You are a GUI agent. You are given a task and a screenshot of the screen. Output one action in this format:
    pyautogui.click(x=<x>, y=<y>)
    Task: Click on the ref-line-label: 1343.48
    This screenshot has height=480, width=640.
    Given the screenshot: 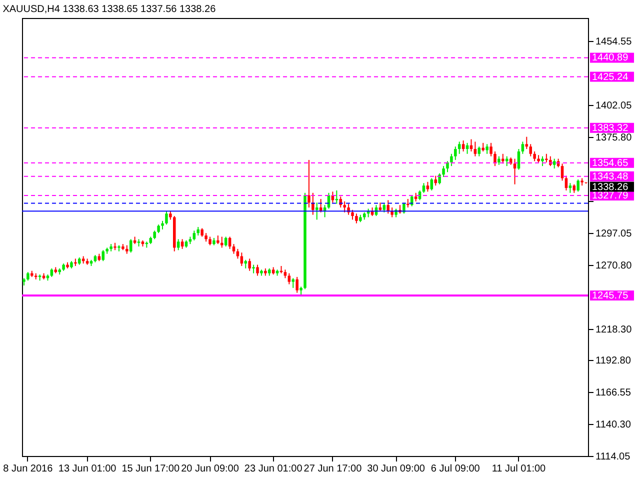 What is the action you would take?
    pyautogui.click(x=610, y=176)
    